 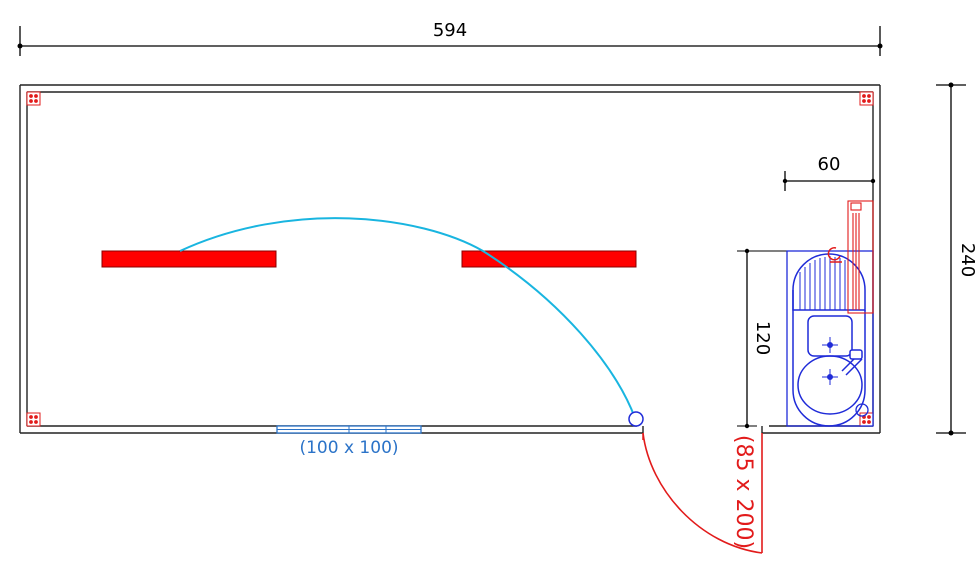 I want to click on water-heater-icon, so click(x=850, y=257).